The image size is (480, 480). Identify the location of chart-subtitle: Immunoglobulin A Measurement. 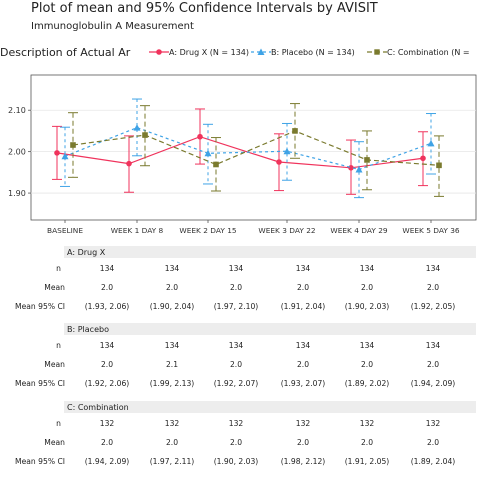
(112, 26).